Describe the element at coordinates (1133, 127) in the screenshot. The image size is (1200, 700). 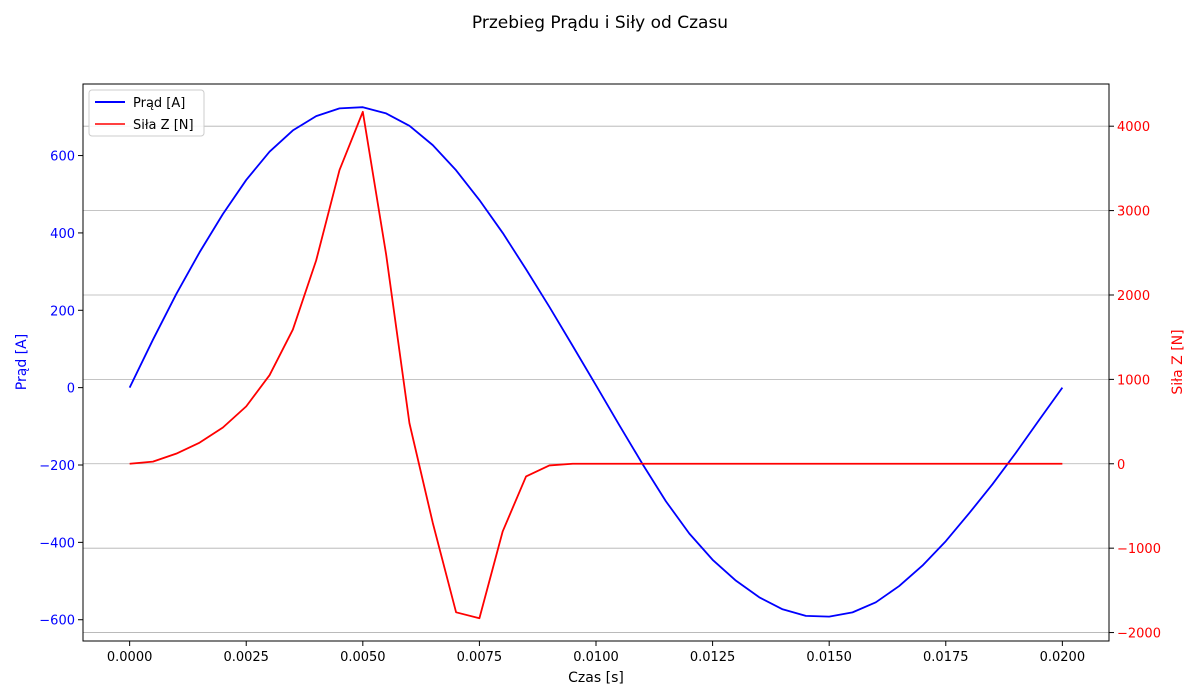
I see `right-tick-label: 4000` at that location.